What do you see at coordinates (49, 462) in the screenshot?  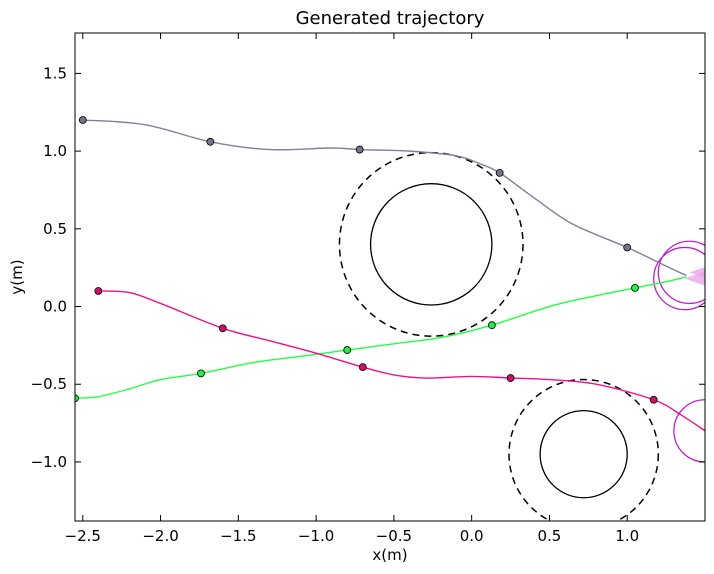 I see `y-tick-label: −1.0` at bounding box center [49, 462].